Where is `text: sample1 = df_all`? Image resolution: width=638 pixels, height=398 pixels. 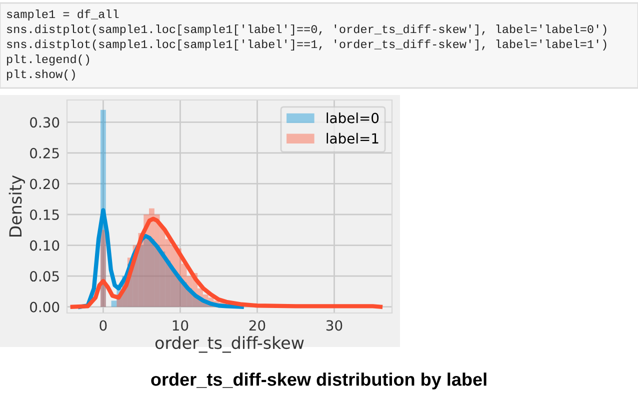 text: sample1 = df_all is located at coordinates (62, 15).